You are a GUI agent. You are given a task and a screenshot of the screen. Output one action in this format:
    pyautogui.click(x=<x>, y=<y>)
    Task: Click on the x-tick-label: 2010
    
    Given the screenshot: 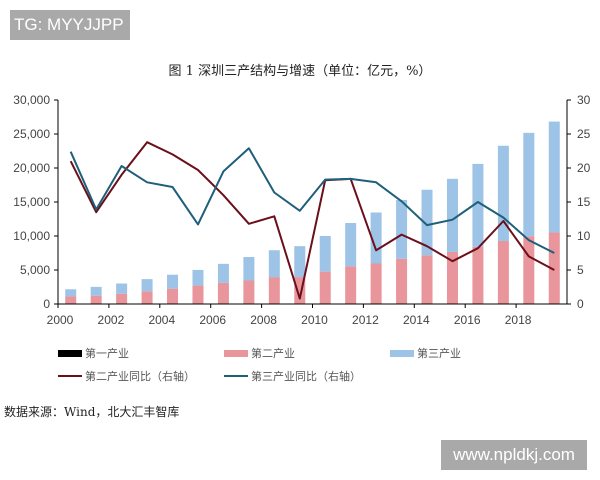 What is the action you would take?
    pyautogui.click(x=314, y=320)
    